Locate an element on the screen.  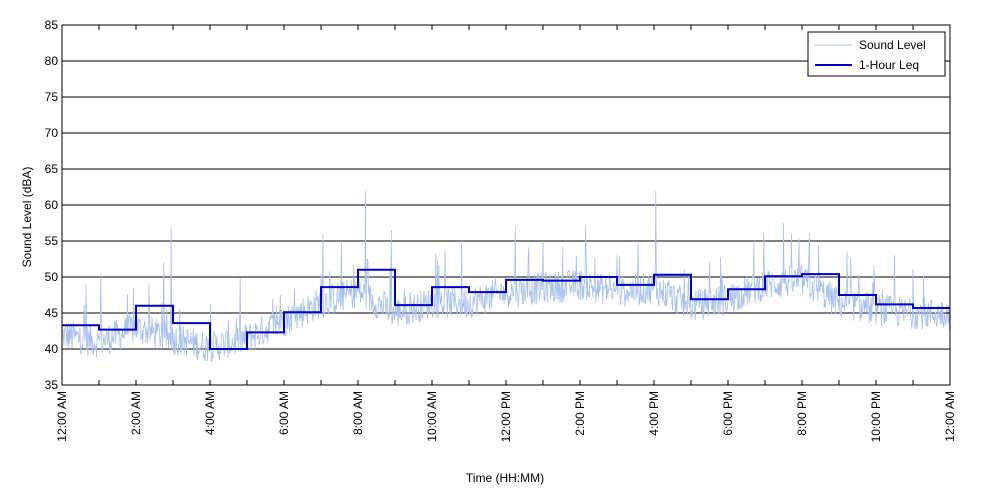
x-tick-label: 2:00 AM is located at coordinates (136, 413).